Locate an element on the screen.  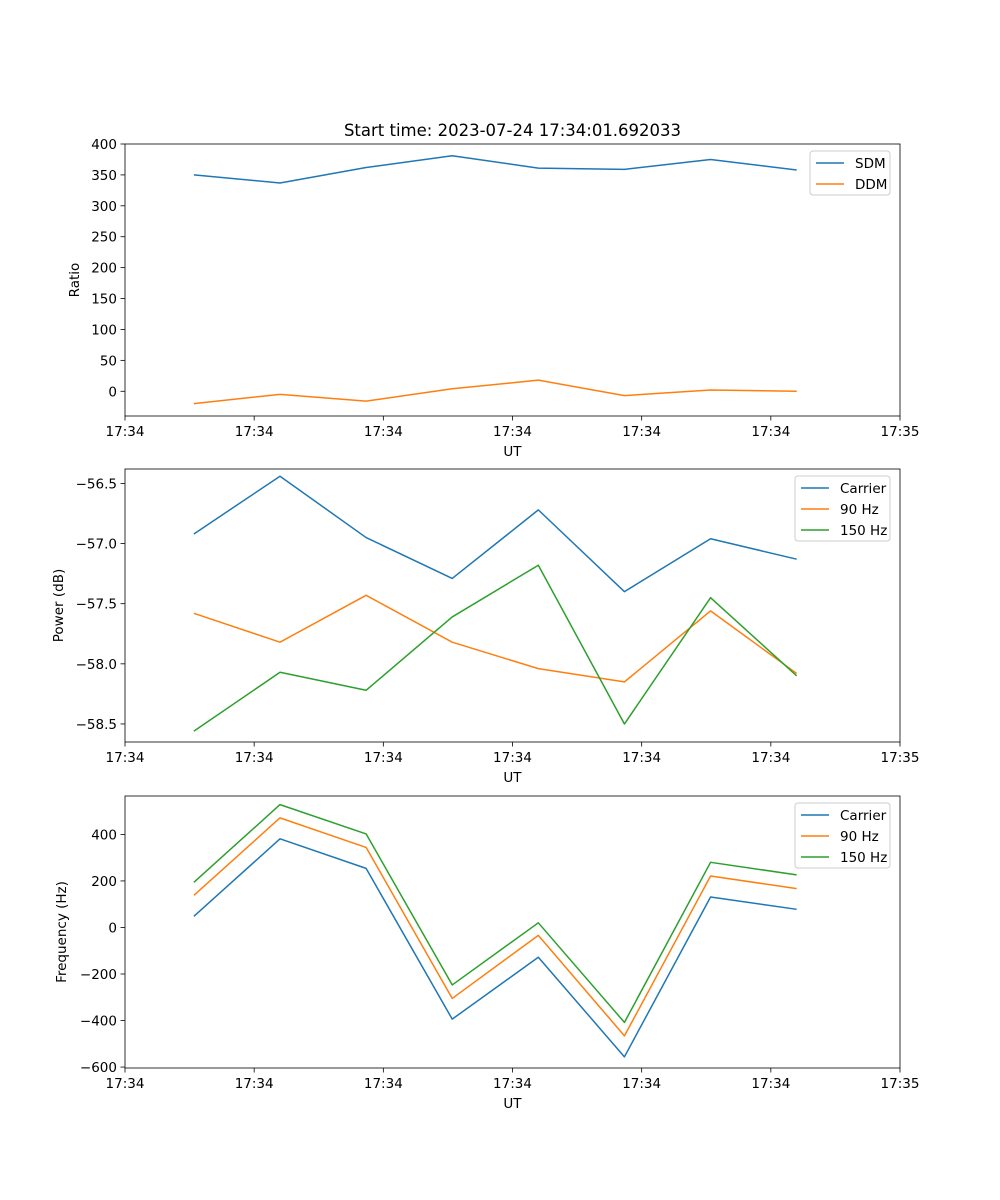
y-tick-label: −57.5 is located at coordinates (96, 605).